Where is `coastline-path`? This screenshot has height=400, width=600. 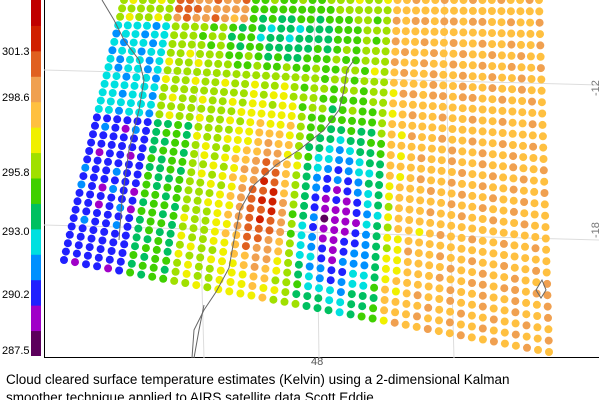
coastline-path is located at coordinates (541, 288).